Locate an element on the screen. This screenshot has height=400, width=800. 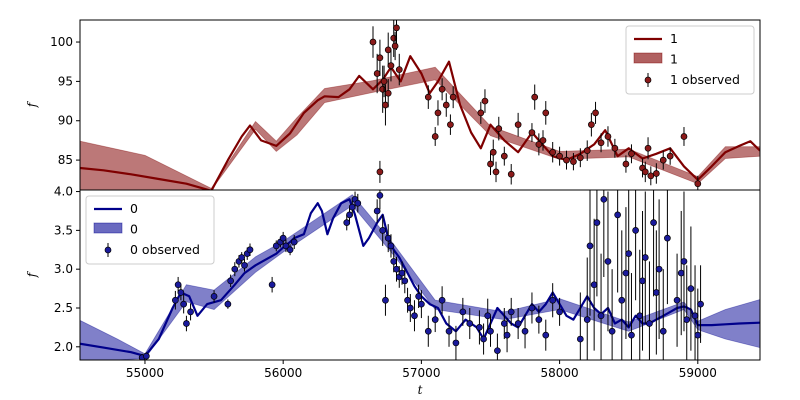
legend-entry-label: 1 observed is located at coordinates (705, 79).